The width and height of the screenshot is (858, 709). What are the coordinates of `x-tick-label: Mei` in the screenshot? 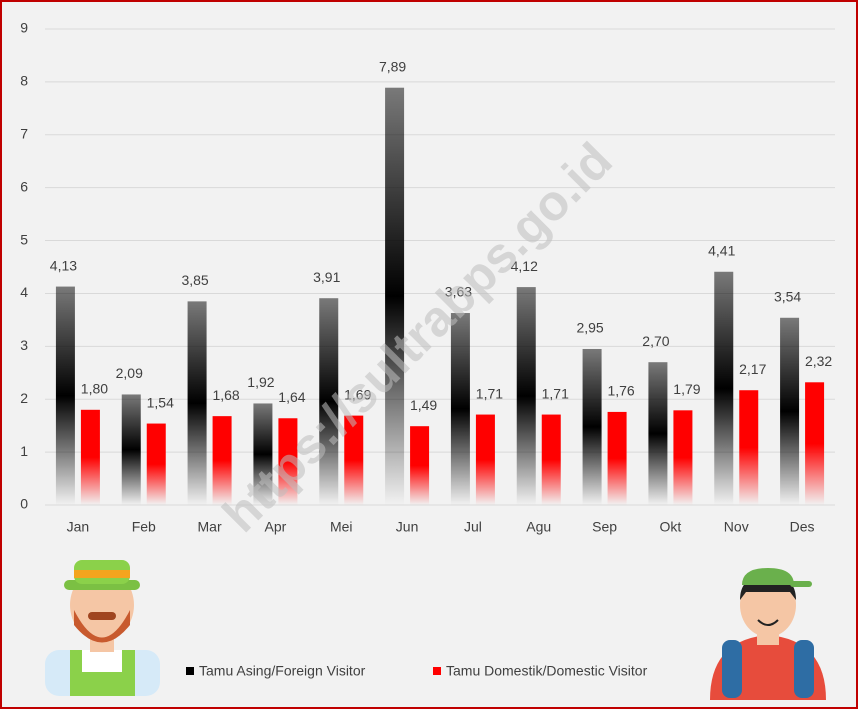 It's located at (341, 527).